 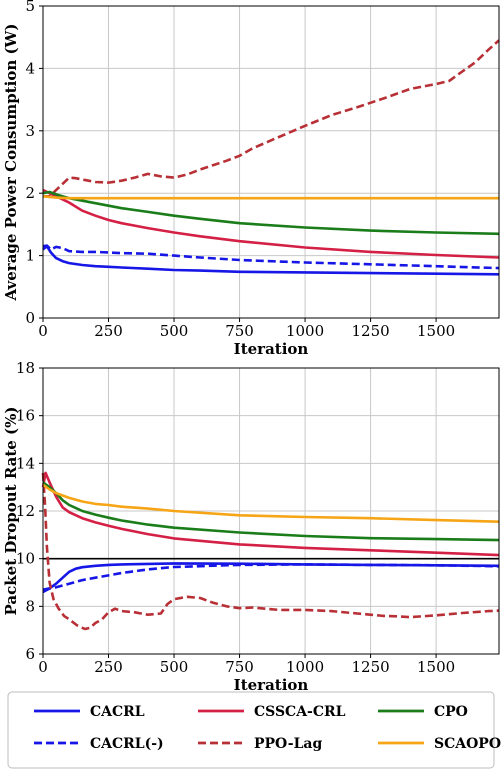 I want to click on y-tick-label: 4, so click(x=30, y=68).